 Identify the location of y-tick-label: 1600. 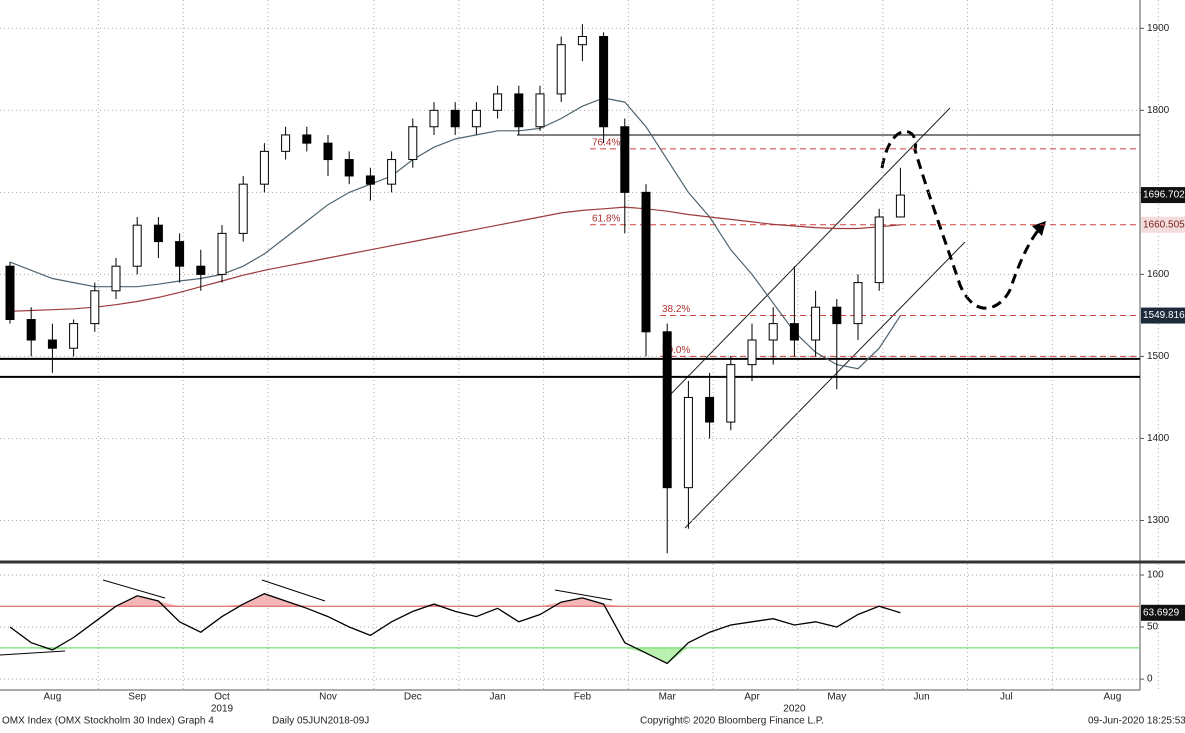
(1158, 274).